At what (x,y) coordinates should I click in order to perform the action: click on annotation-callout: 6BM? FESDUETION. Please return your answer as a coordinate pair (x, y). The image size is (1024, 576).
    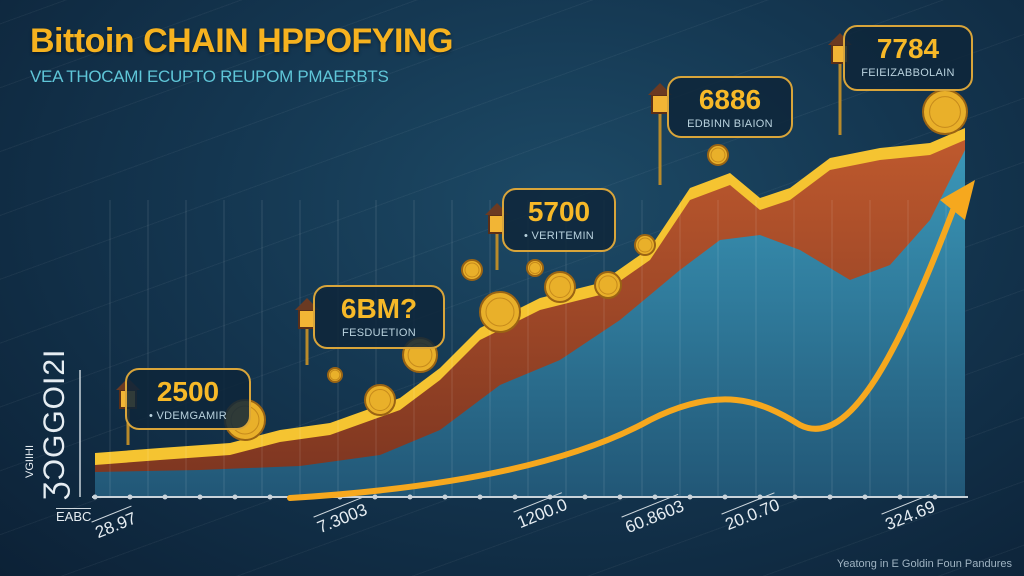
    Looking at the image, I should click on (379, 317).